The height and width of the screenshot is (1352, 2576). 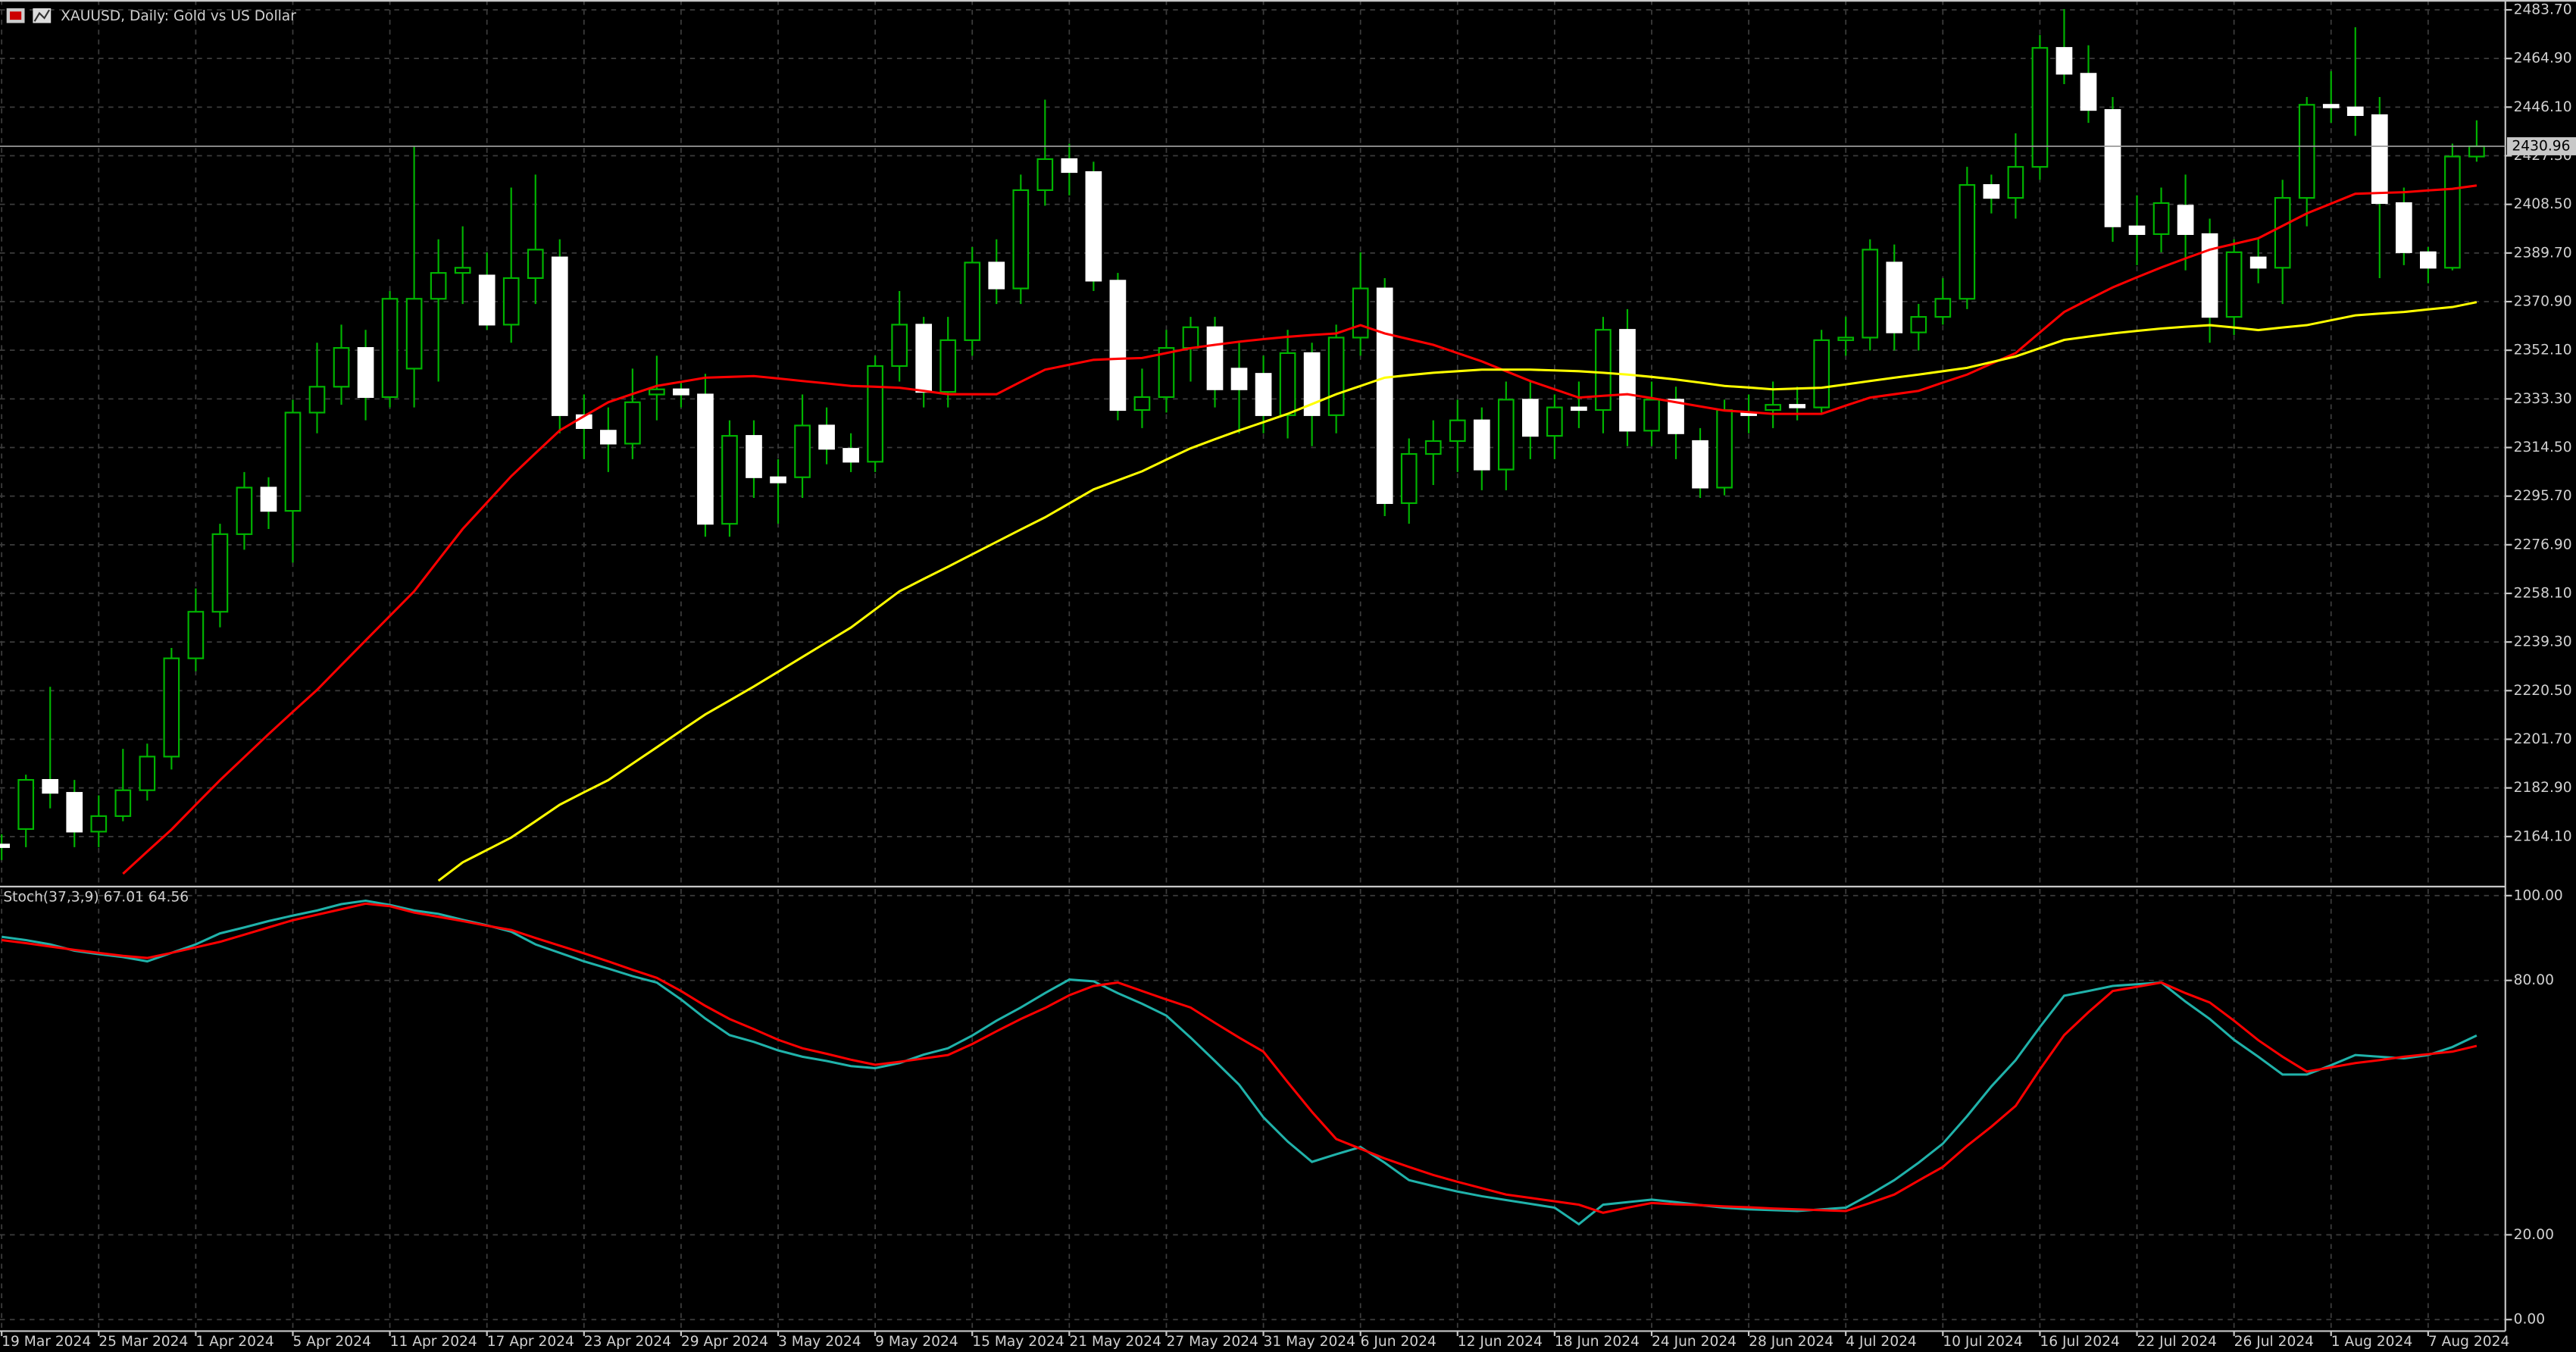 What do you see at coordinates (2543, 642) in the screenshot?
I see `y-tick-label: 2239.30` at bounding box center [2543, 642].